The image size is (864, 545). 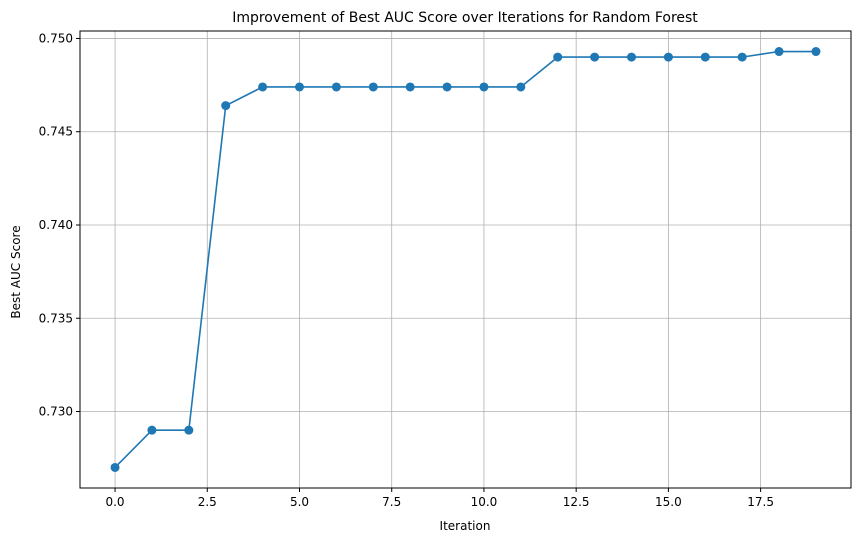 What do you see at coordinates (760, 502) in the screenshot?
I see `x-tick-label: 17.5` at bounding box center [760, 502].